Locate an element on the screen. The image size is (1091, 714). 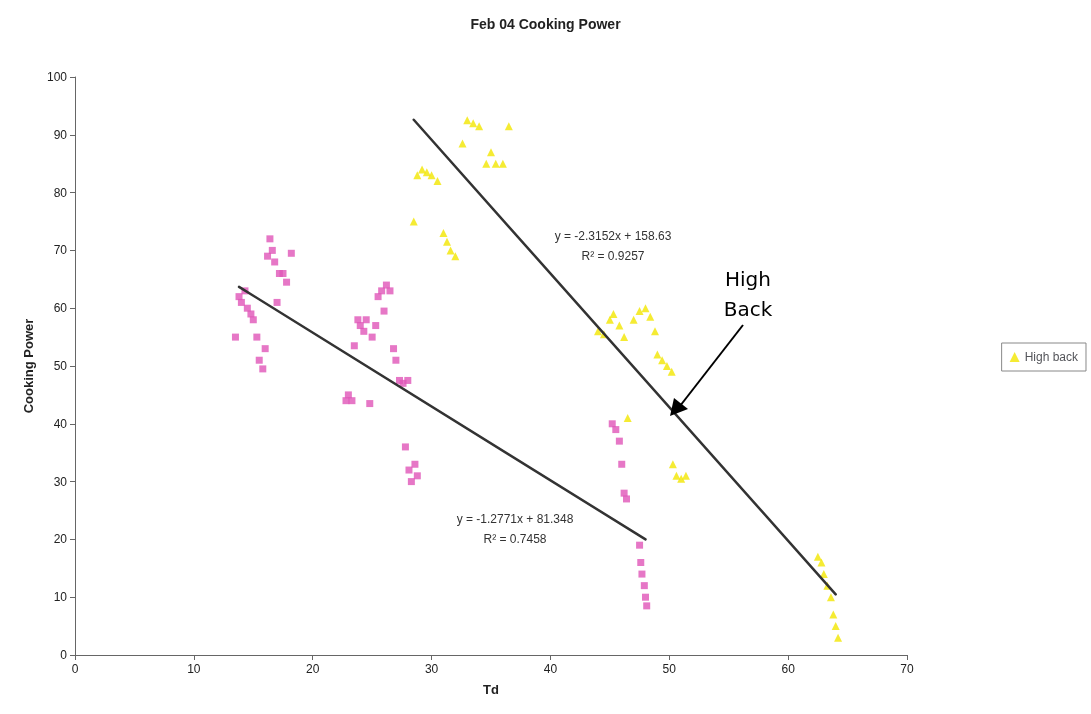
x-tick-label: 20 is located at coordinates (313, 669).